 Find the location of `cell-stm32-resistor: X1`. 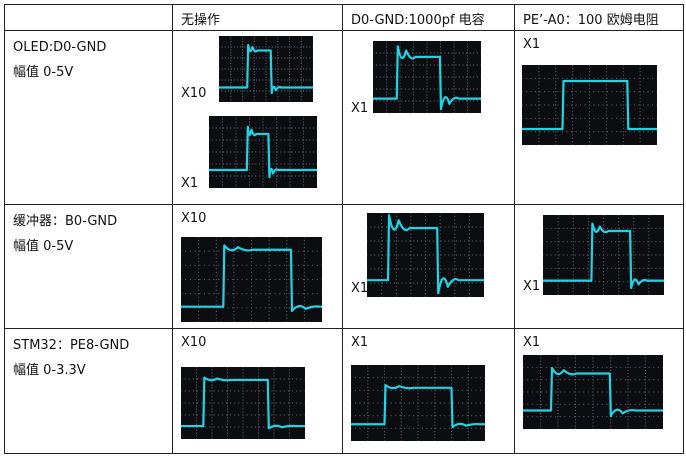

cell-stm32-resistor: X1 is located at coordinates (599, 391).